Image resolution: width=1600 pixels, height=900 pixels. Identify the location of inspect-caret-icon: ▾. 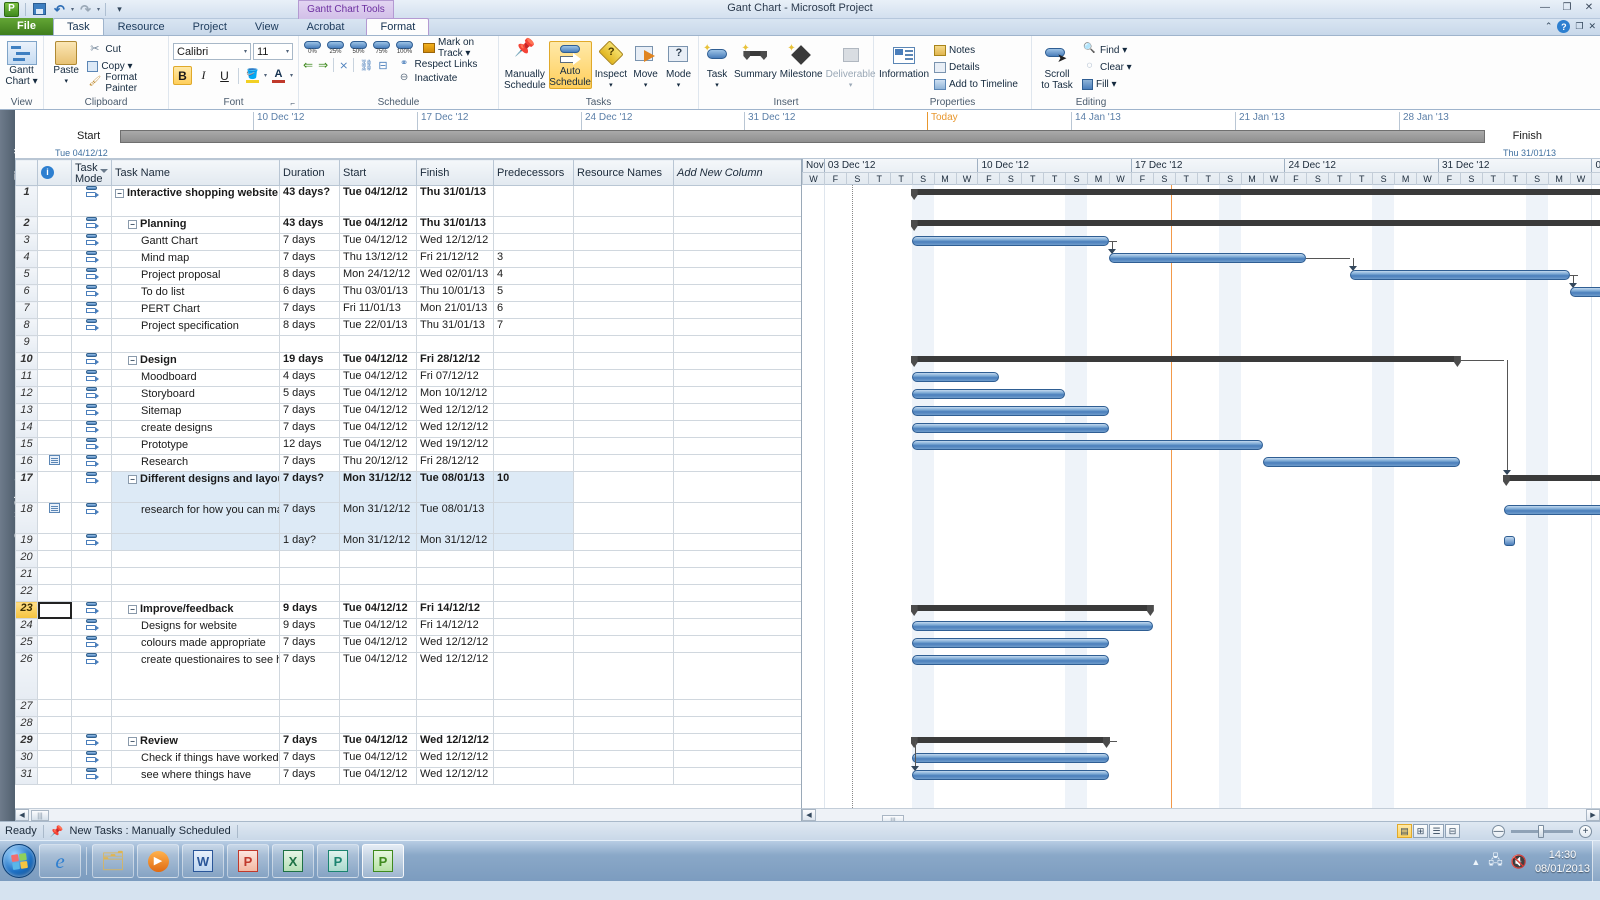
(611, 85).